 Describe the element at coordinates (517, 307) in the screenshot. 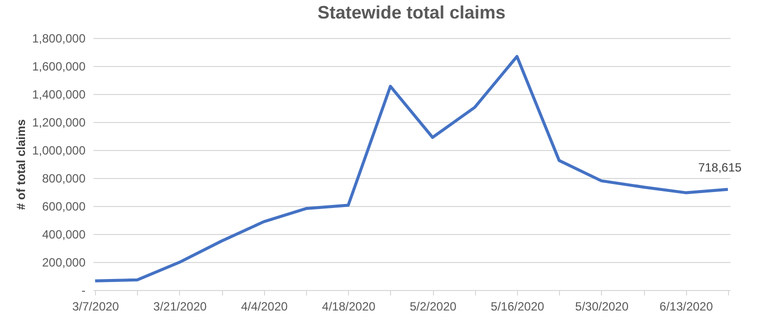

I see `x-tick-label: 5/16/2020` at that location.